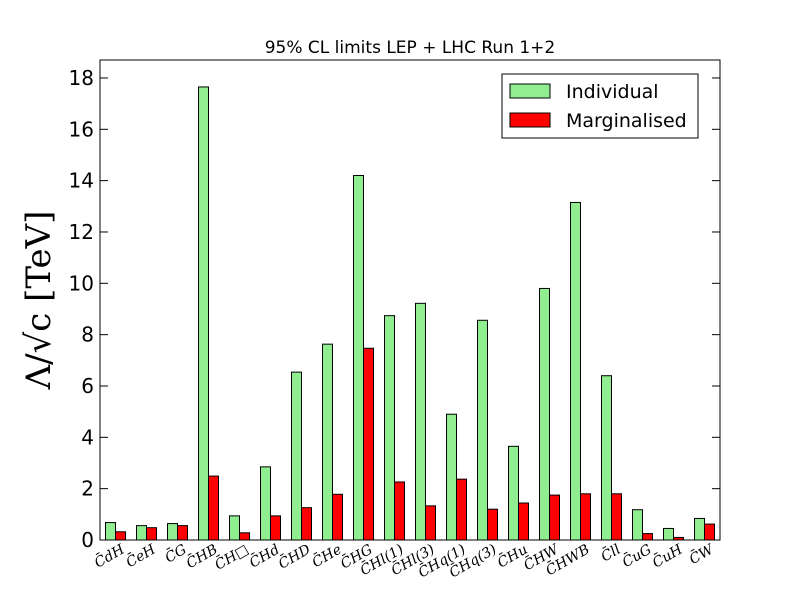 The height and width of the screenshot is (600, 800). What do you see at coordinates (626, 121) in the screenshot?
I see `legend-label-marginalised: Marginalised` at bounding box center [626, 121].